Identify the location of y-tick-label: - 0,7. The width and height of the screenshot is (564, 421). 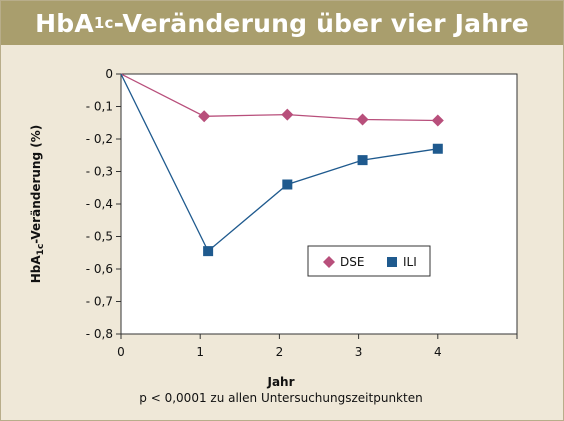
(99, 302).